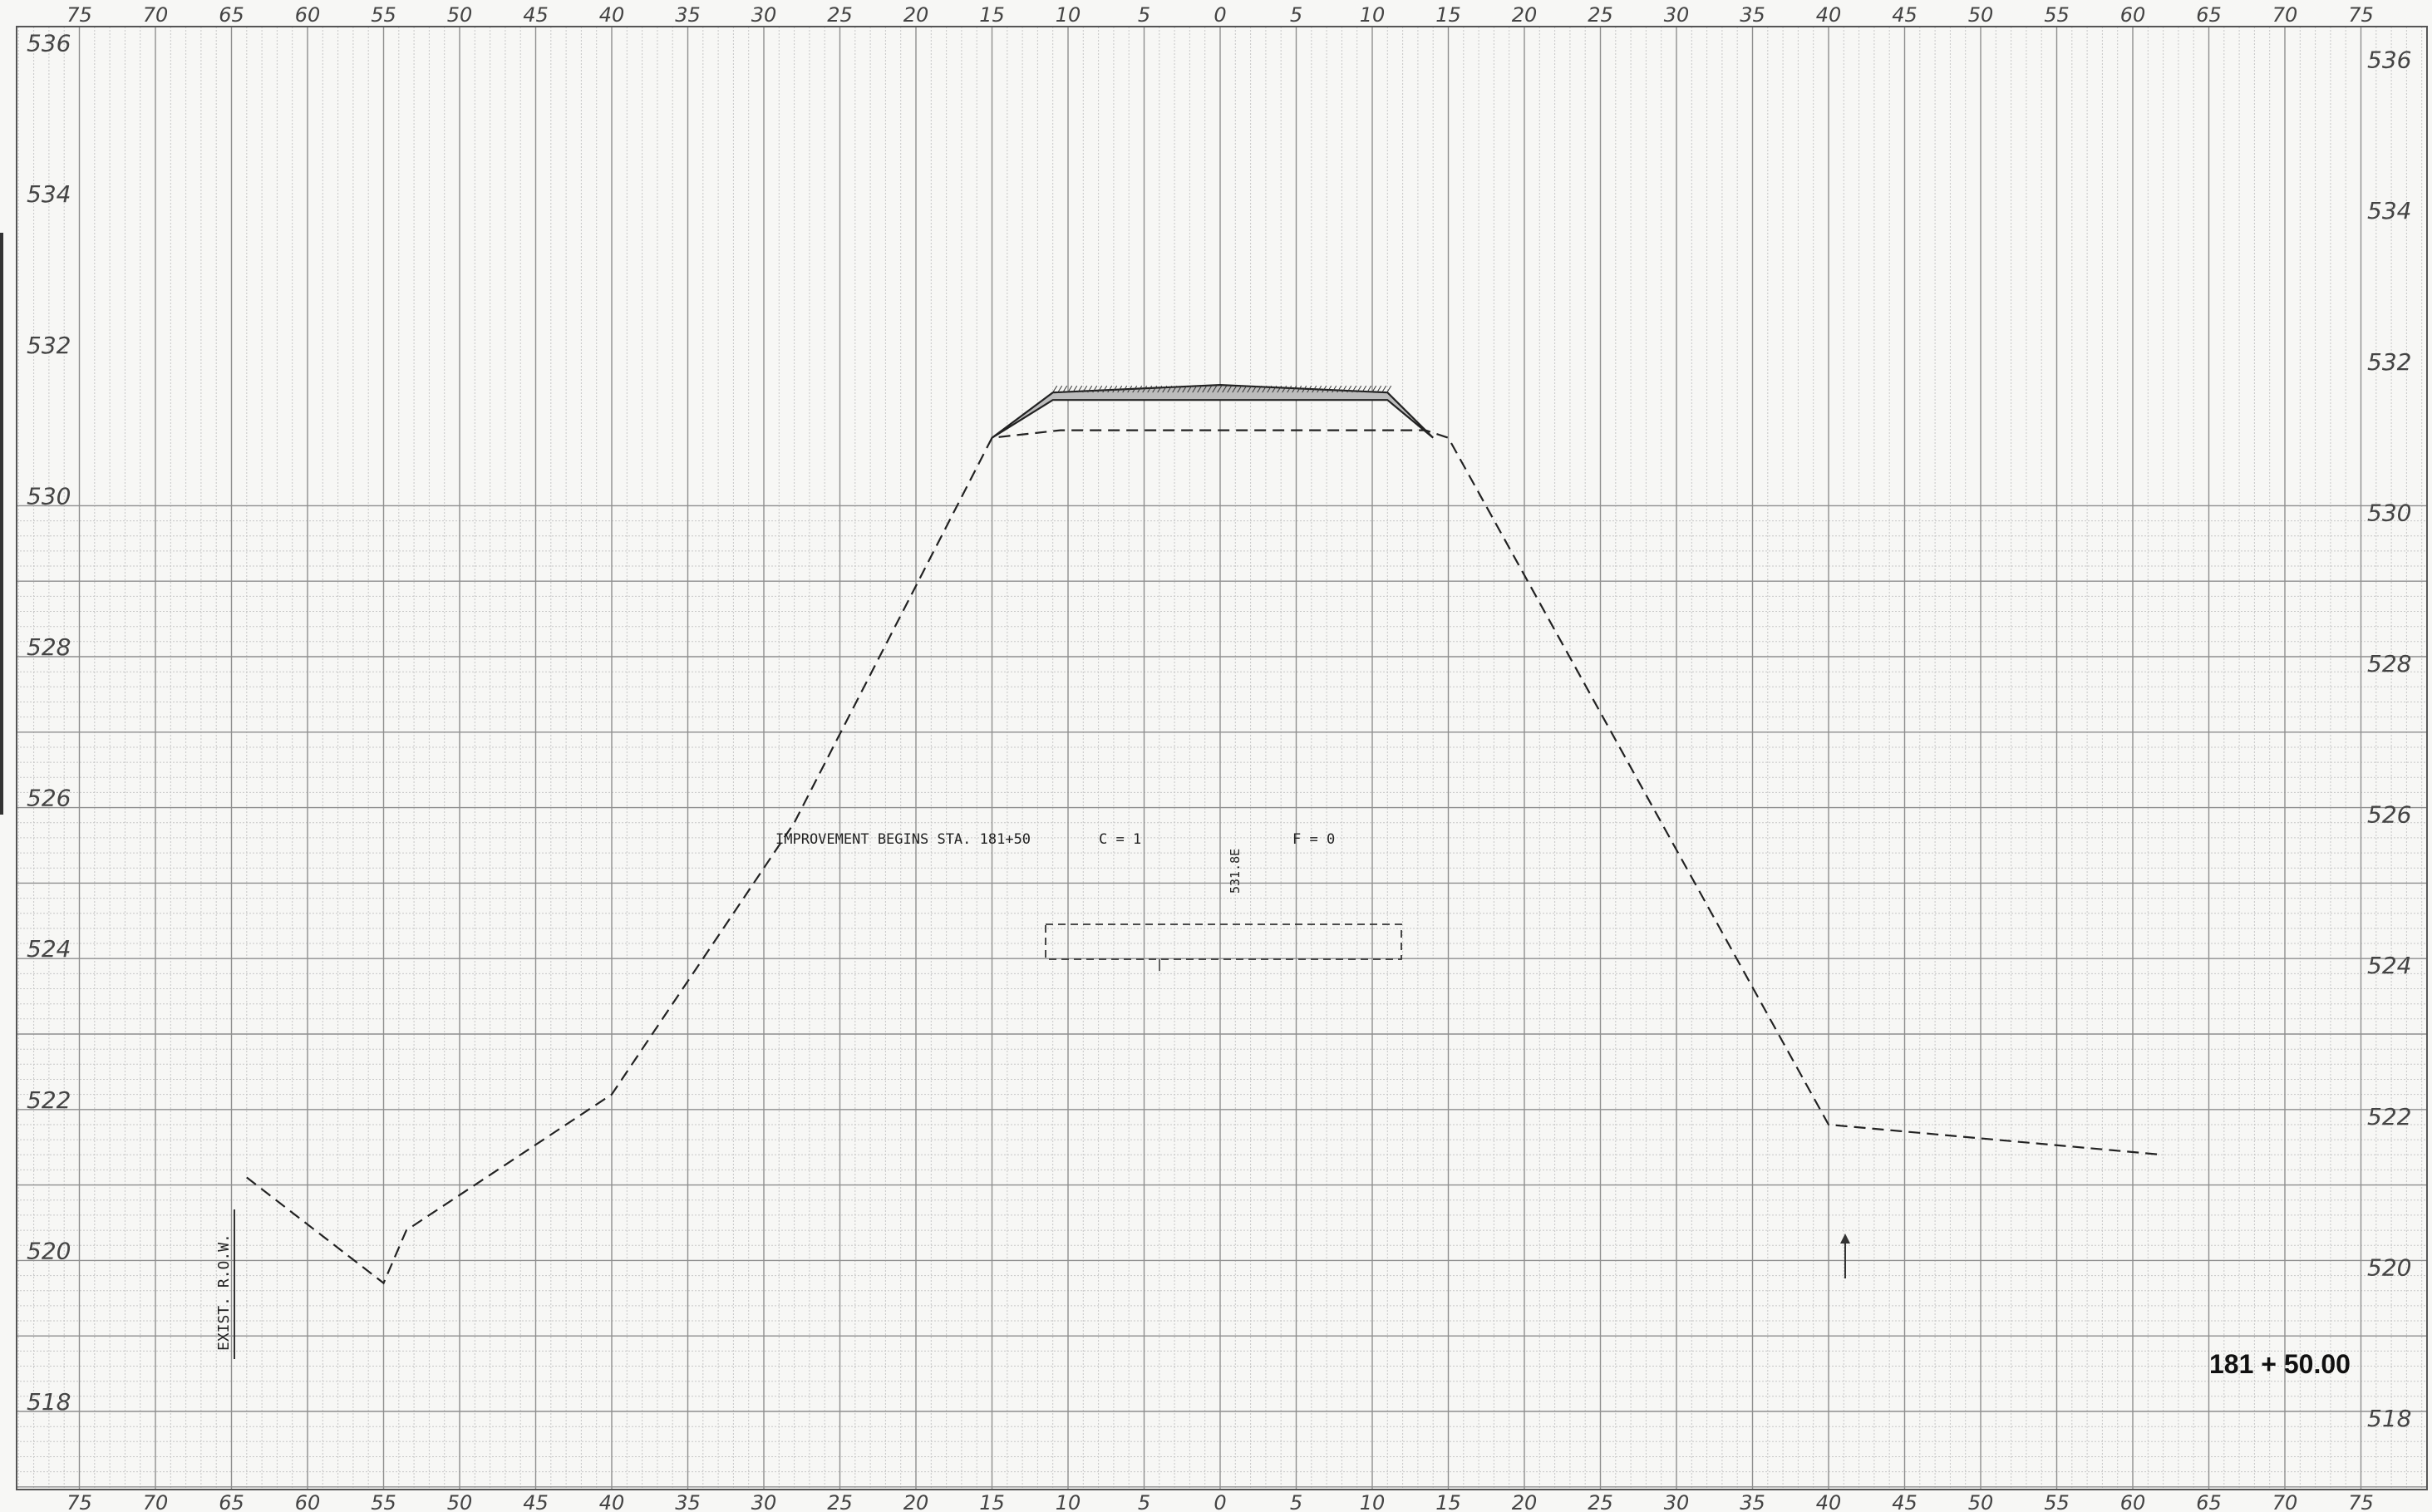 The height and width of the screenshot is (1512, 2432). Describe the element at coordinates (49, 799) in the screenshot. I see `elevation-label-left: 526` at that location.